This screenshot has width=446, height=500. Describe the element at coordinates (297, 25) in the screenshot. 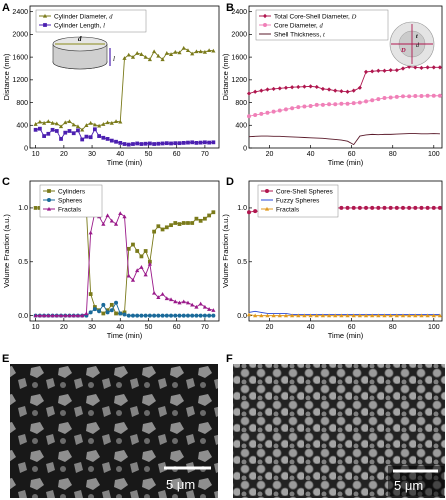

I see `legend-entry-name: Core Diameter,` at that location.